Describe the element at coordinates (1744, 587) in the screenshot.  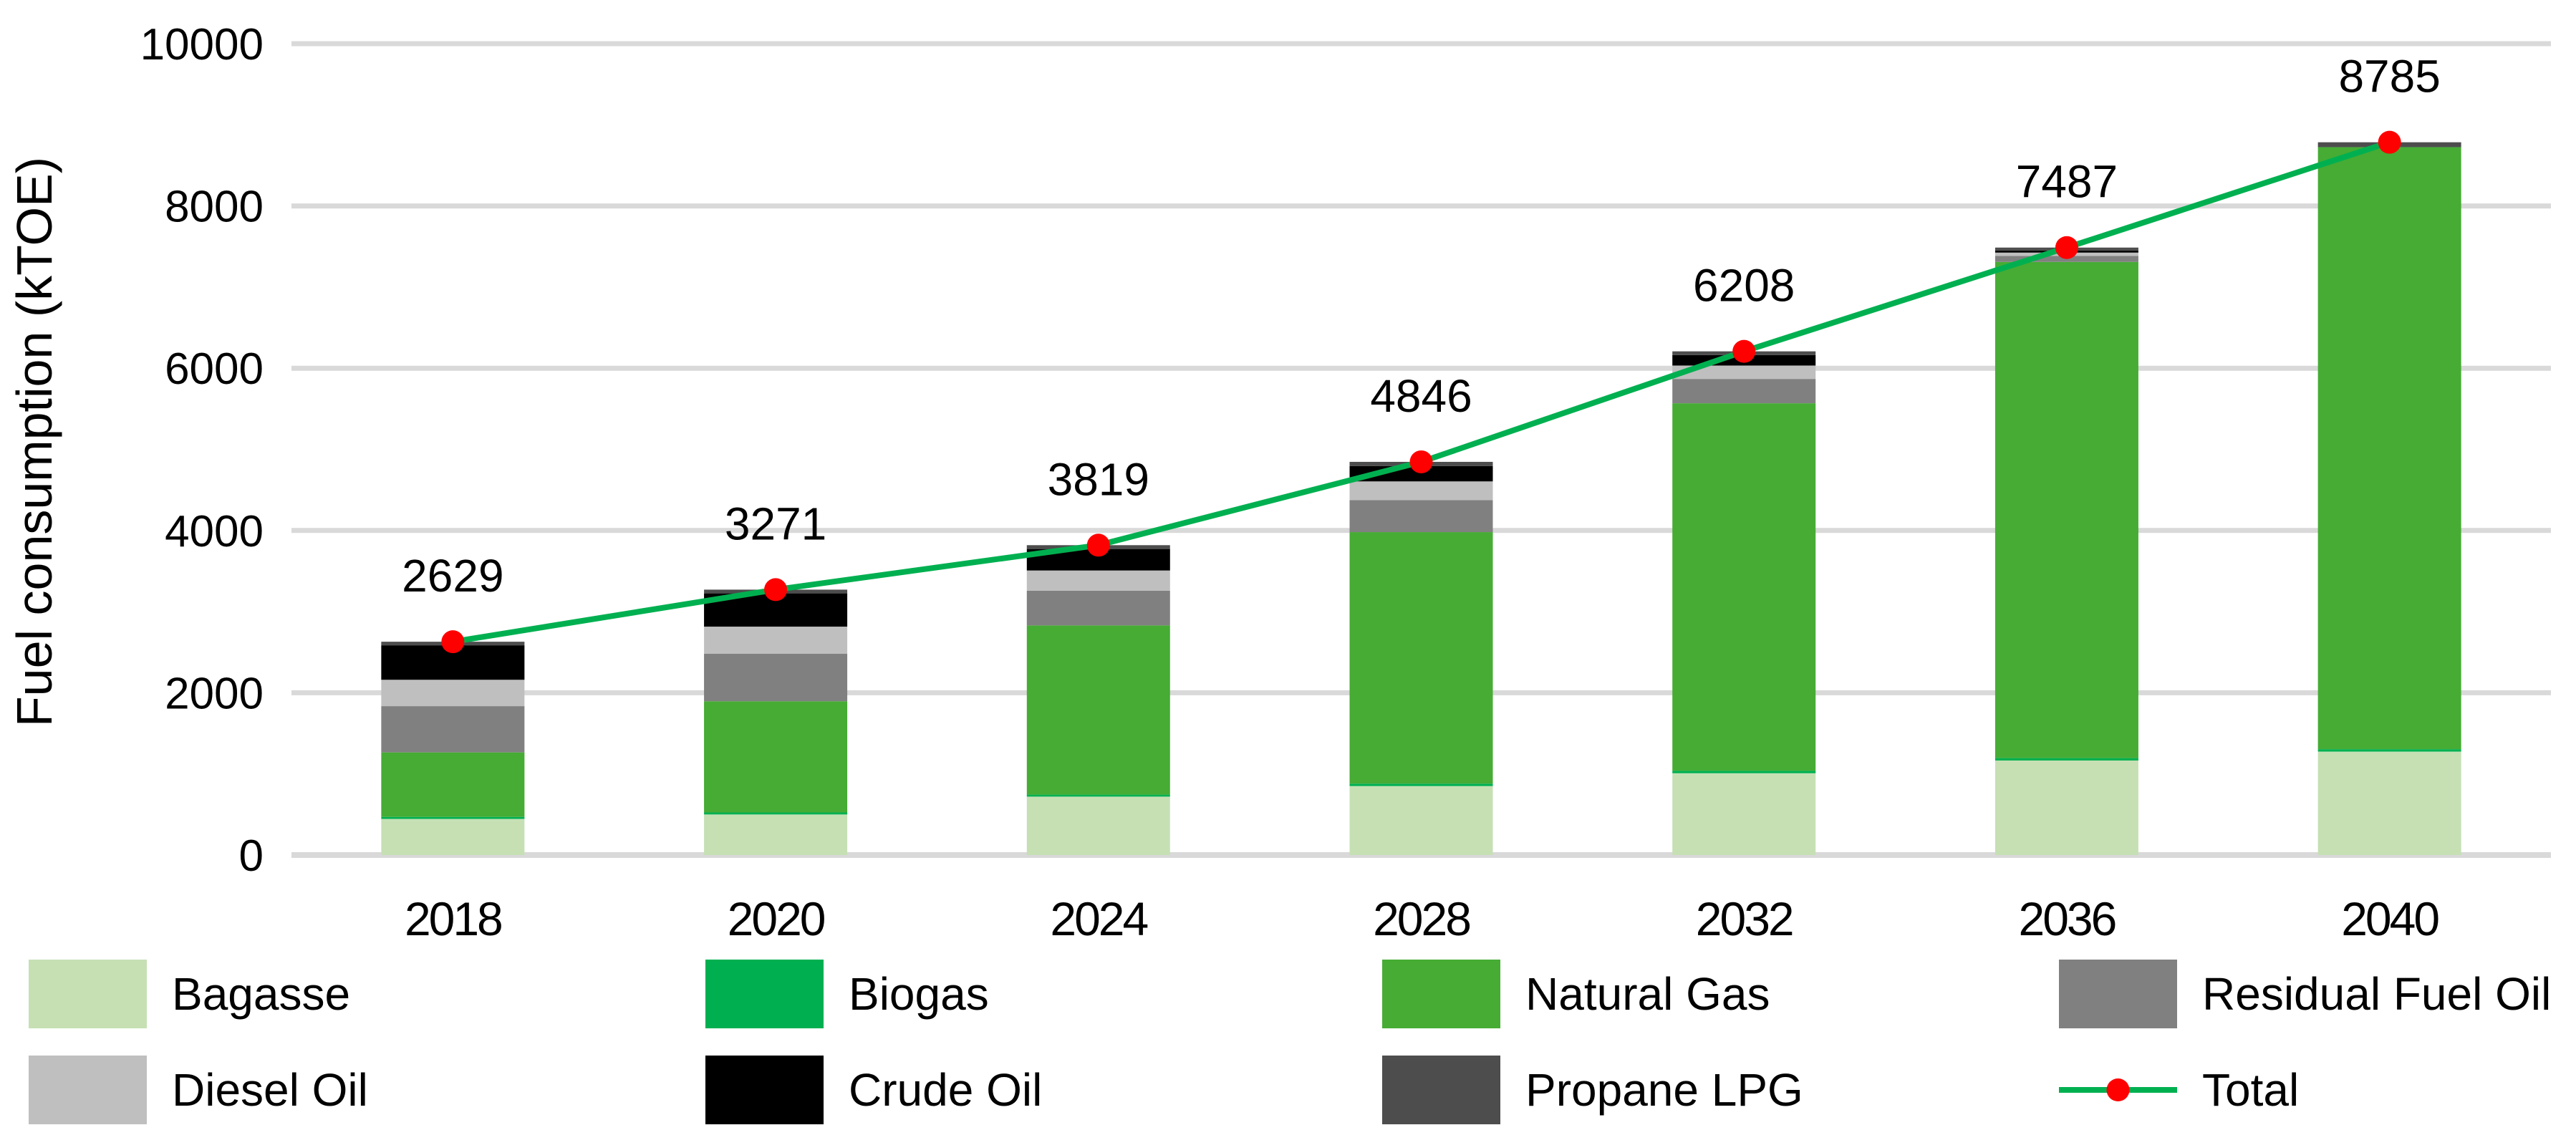
I see `bar-segment-natural-gas-2032` at that location.